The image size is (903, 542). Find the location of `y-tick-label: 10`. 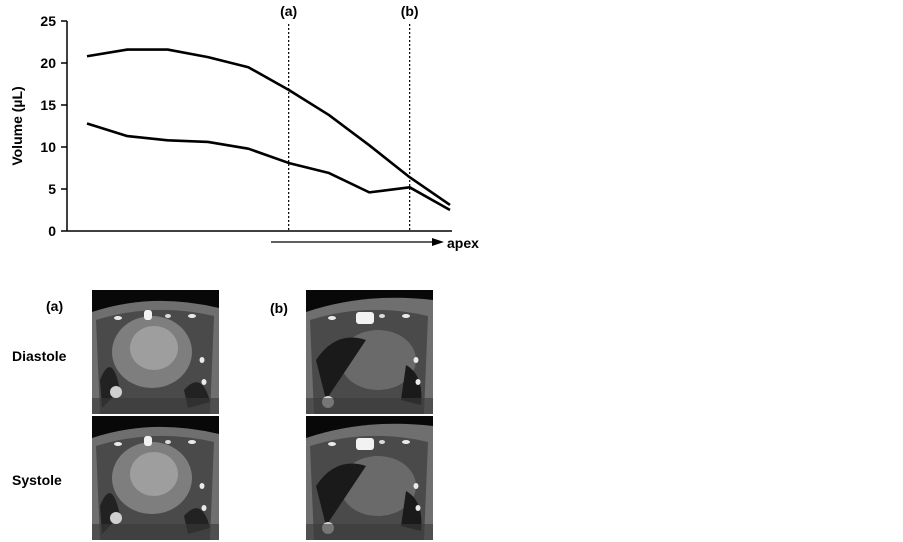

y-tick-label: 10 is located at coordinates (48, 147).